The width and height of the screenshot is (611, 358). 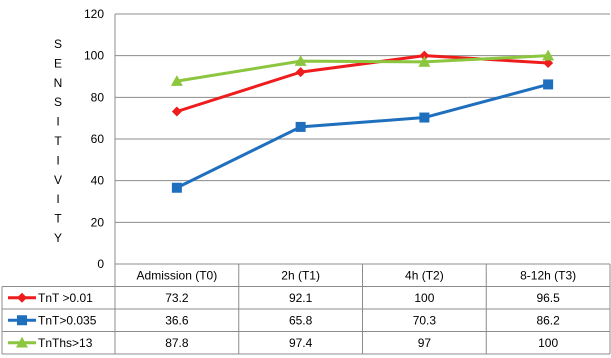 What do you see at coordinates (177, 320) in the screenshot?
I see `table-cell-value: 36.6` at bounding box center [177, 320].